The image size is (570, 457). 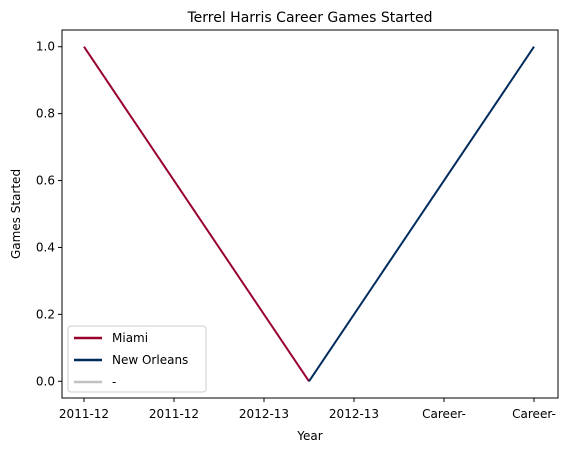 I want to click on legend: Miami New Orleans -, so click(x=137, y=359).